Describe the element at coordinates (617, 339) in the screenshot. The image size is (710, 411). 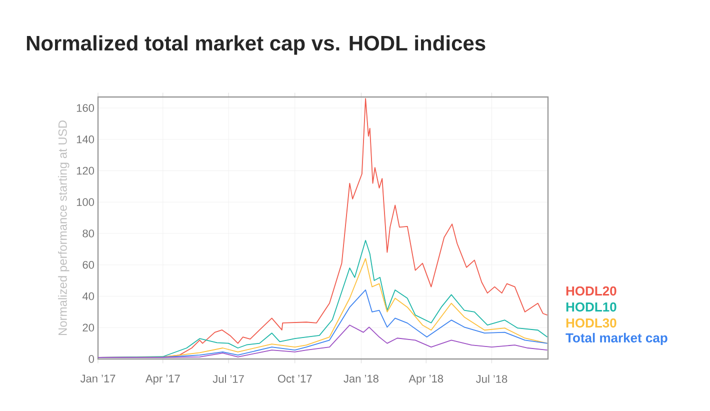
I see `series-label: Total market cap` at that location.